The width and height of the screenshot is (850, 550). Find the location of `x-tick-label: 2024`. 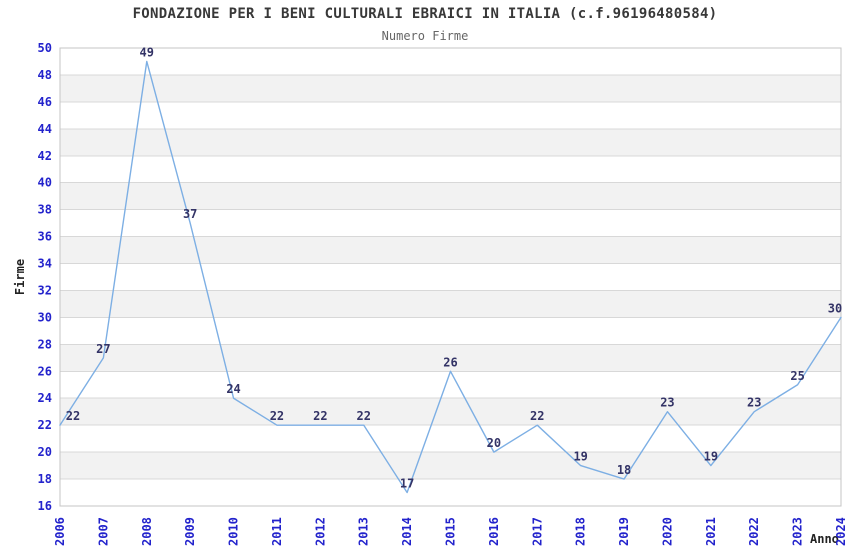

x-tick-label: 2024 is located at coordinates (841, 531).